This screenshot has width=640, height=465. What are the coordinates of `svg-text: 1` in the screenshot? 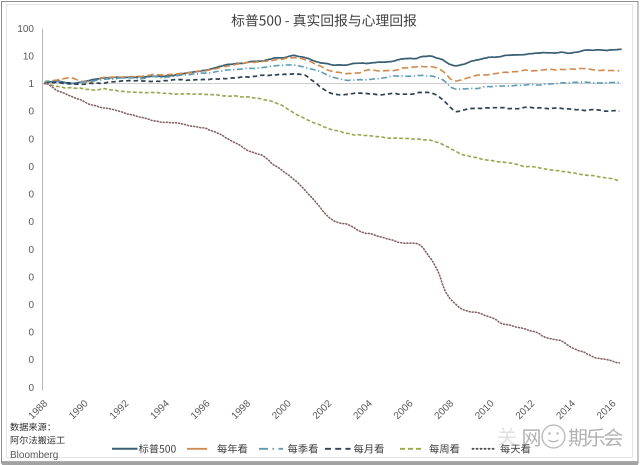 It's located at (31, 84).